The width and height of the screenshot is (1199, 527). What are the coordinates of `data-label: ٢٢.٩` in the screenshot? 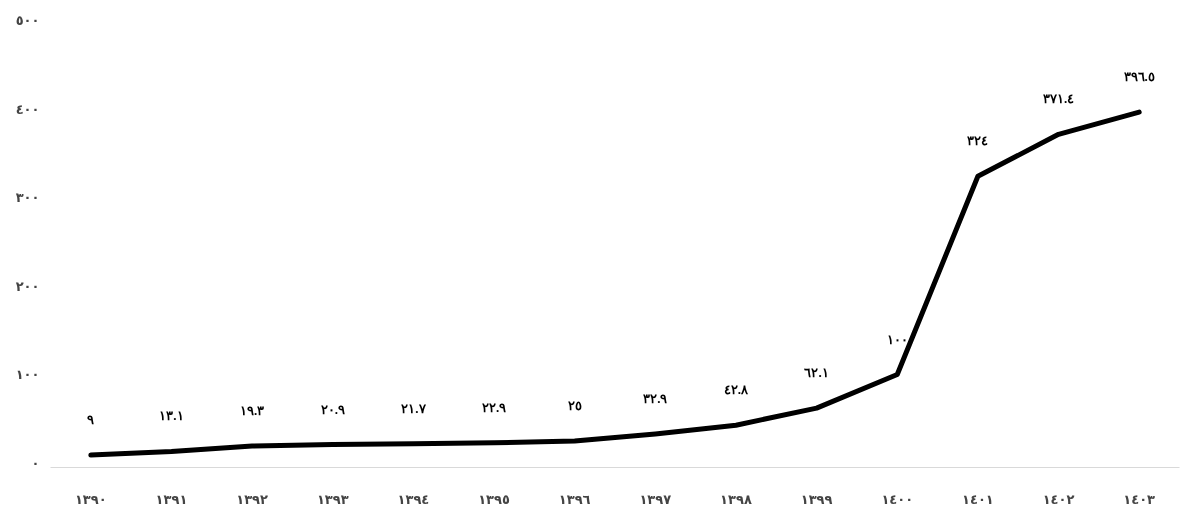 It's located at (494, 407).